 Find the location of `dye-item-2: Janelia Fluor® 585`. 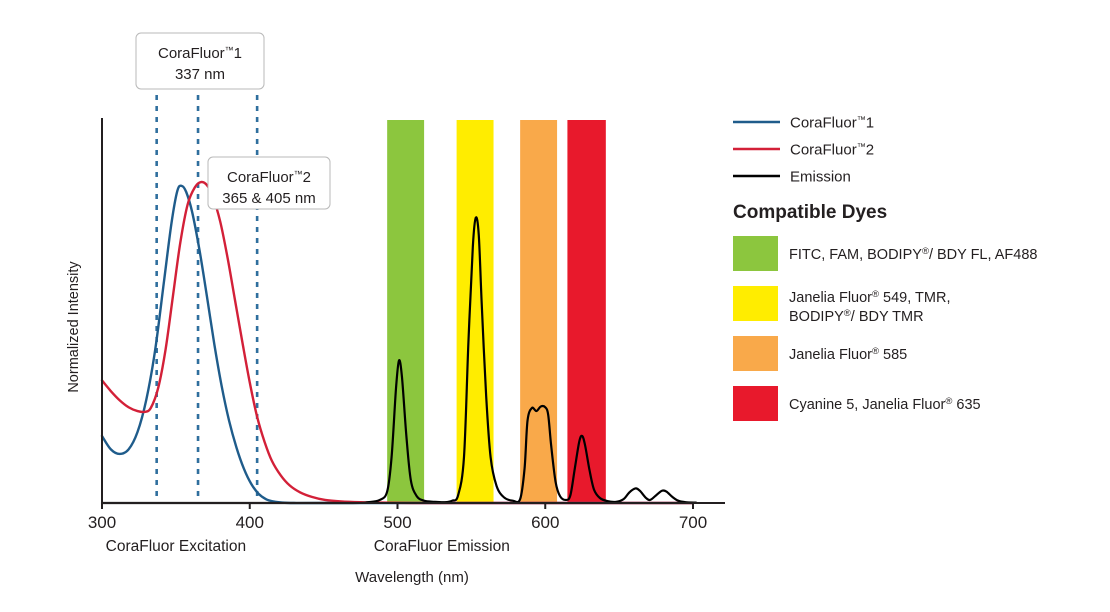

dye-item-2: Janelia Fluor® 585 is located at coordinates (820, 353).